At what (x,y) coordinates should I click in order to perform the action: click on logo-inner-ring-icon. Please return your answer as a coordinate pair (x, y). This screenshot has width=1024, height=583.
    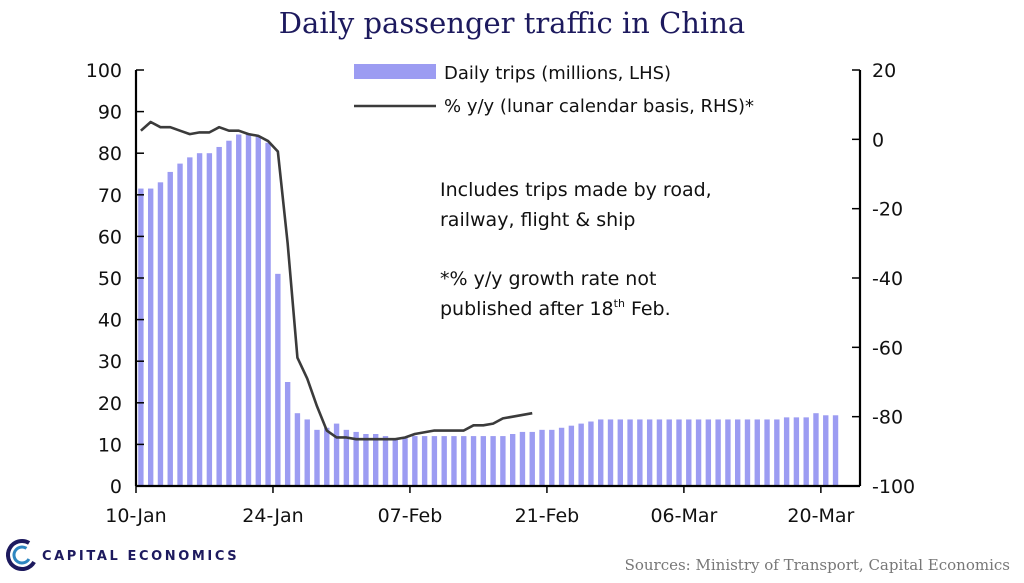
    Looking at the image, I should click on (22, 555).